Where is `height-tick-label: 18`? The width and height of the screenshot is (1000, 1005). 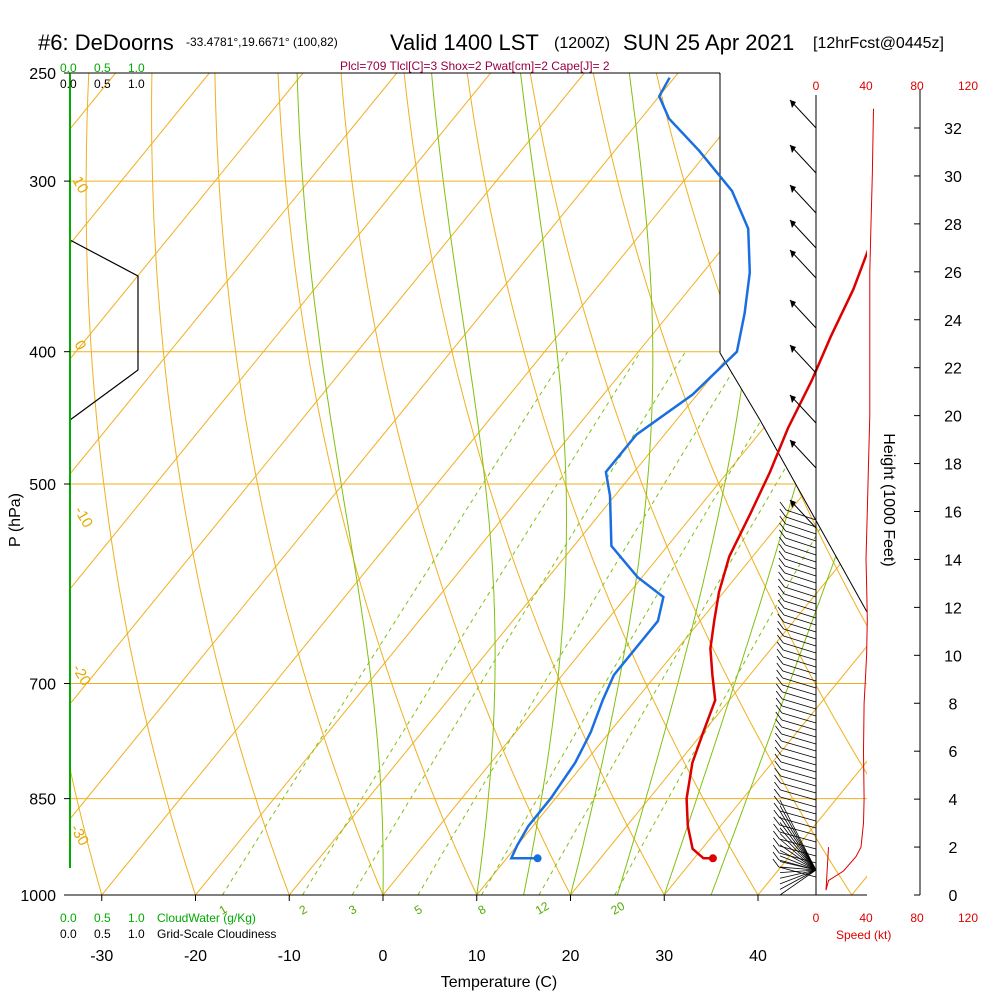 height-tick-label: 18 is located at coordinates (953, 465).